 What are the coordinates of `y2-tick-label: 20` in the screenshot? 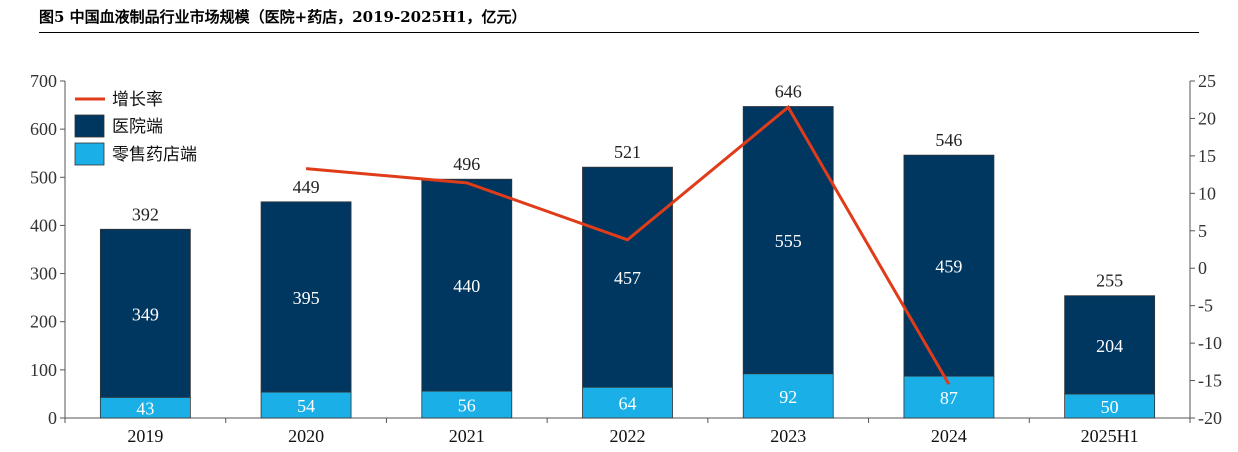 It's located at (1207, 118).